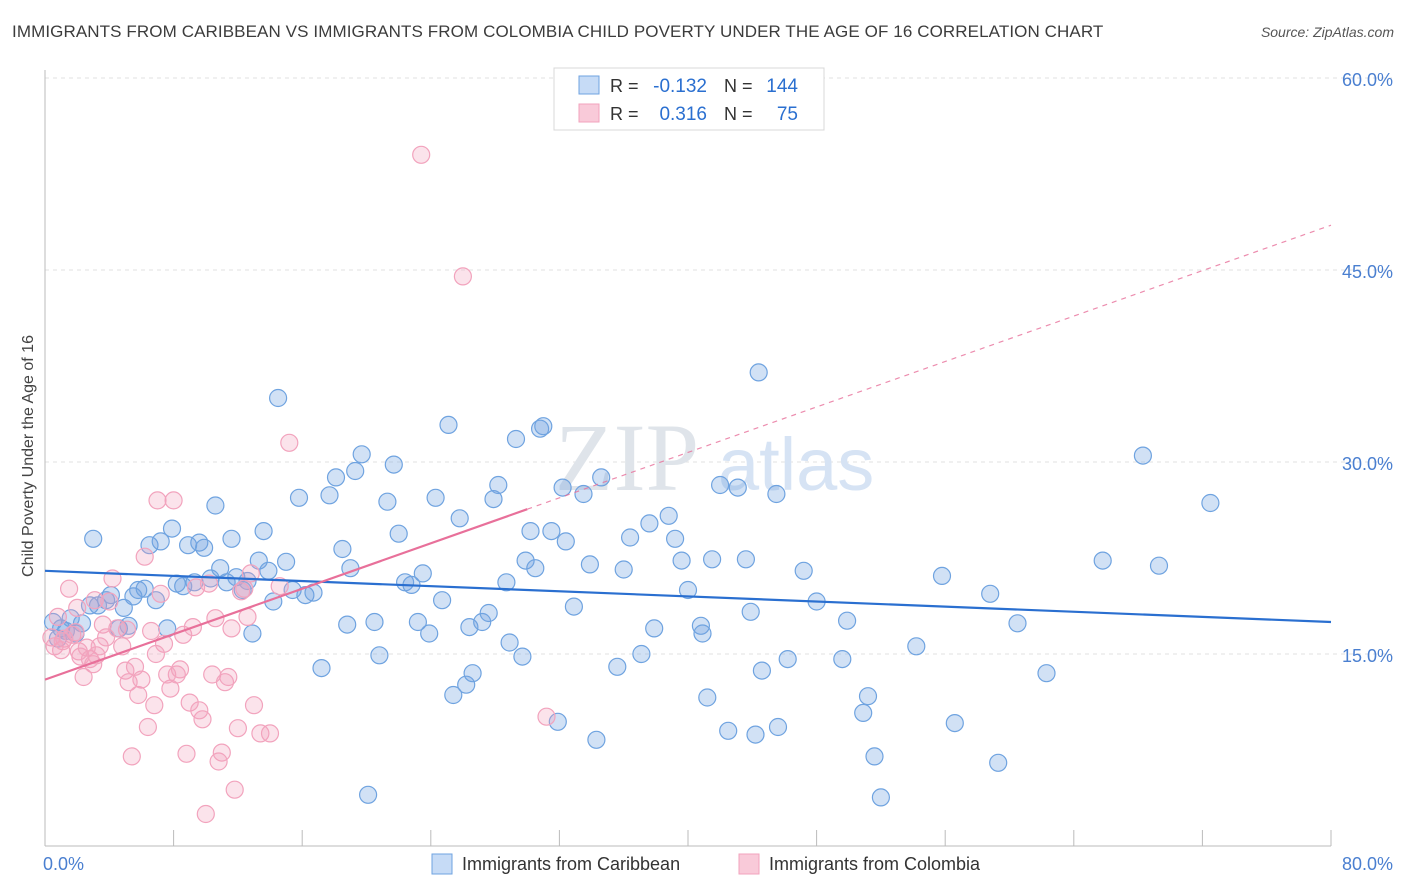  I want to click on trend-line-1-solid, so click(286, 594).